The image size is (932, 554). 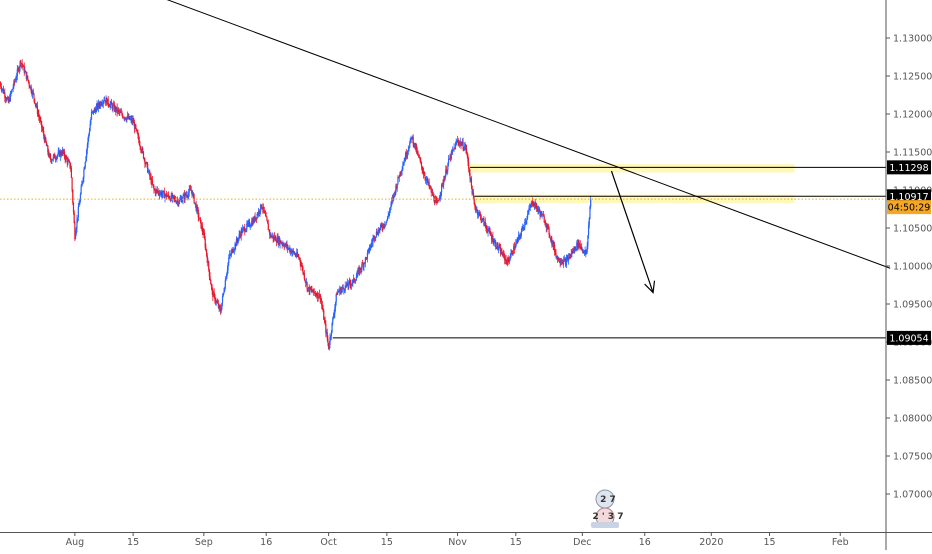 I want to click on level-price-label-1: 1.11298, so click(x=908, y=168).